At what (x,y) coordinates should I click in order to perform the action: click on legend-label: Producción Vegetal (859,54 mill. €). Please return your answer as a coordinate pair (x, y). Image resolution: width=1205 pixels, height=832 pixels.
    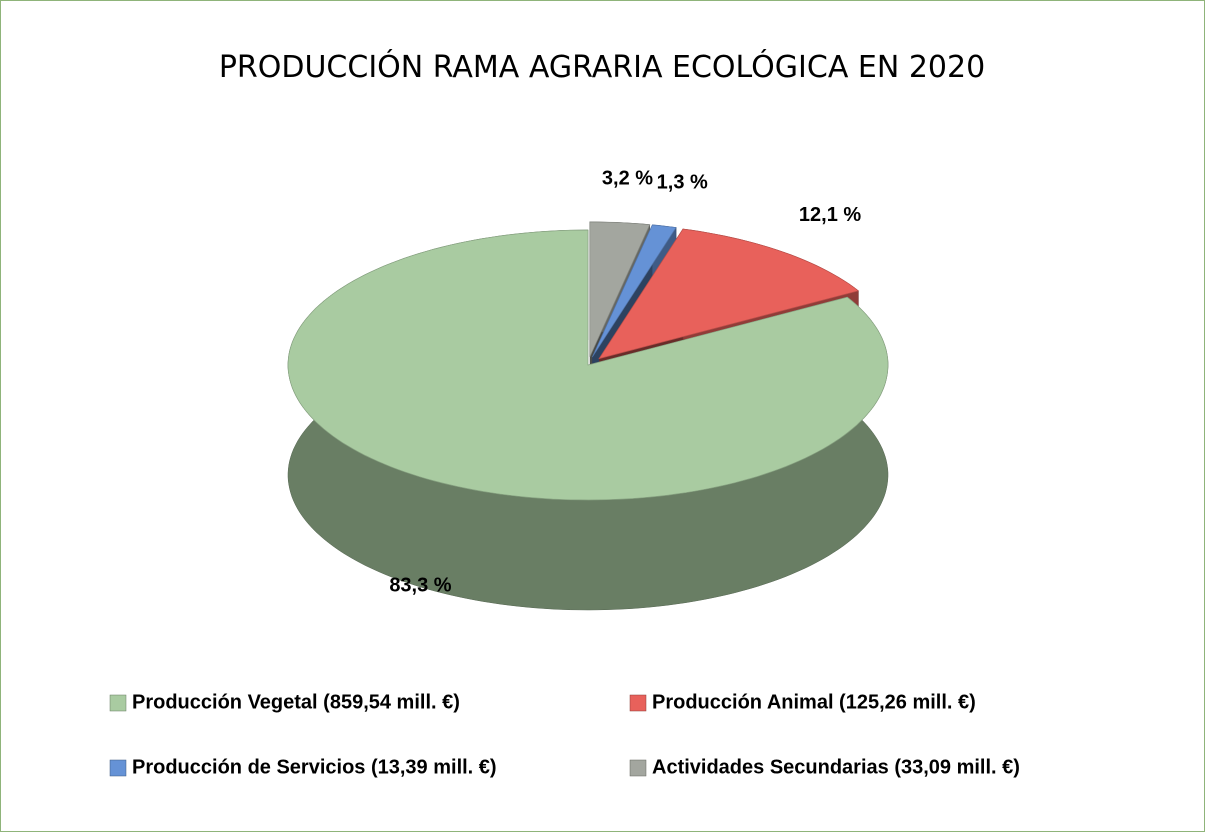
    Looking at the image, I should click on (296, 702).